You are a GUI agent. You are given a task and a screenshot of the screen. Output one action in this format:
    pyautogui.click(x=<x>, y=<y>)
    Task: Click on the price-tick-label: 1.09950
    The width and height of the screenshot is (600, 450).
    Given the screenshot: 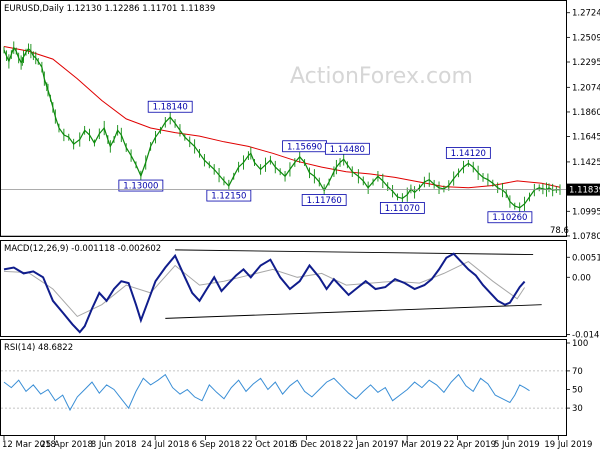 What is the action you would take?
    pyautogui.click(x=586, y=212)
    